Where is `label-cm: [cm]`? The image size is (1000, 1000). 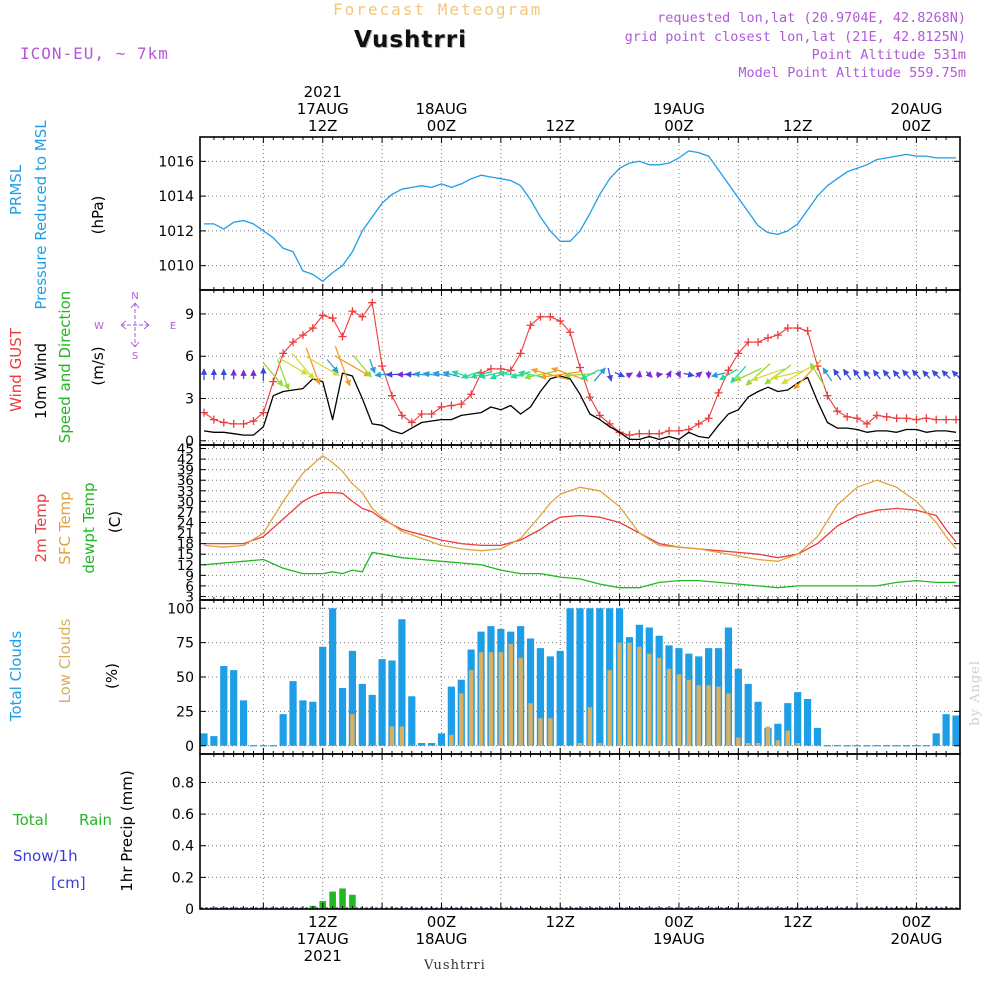
label-cm: [cm] is located at coordinates (68, 883).